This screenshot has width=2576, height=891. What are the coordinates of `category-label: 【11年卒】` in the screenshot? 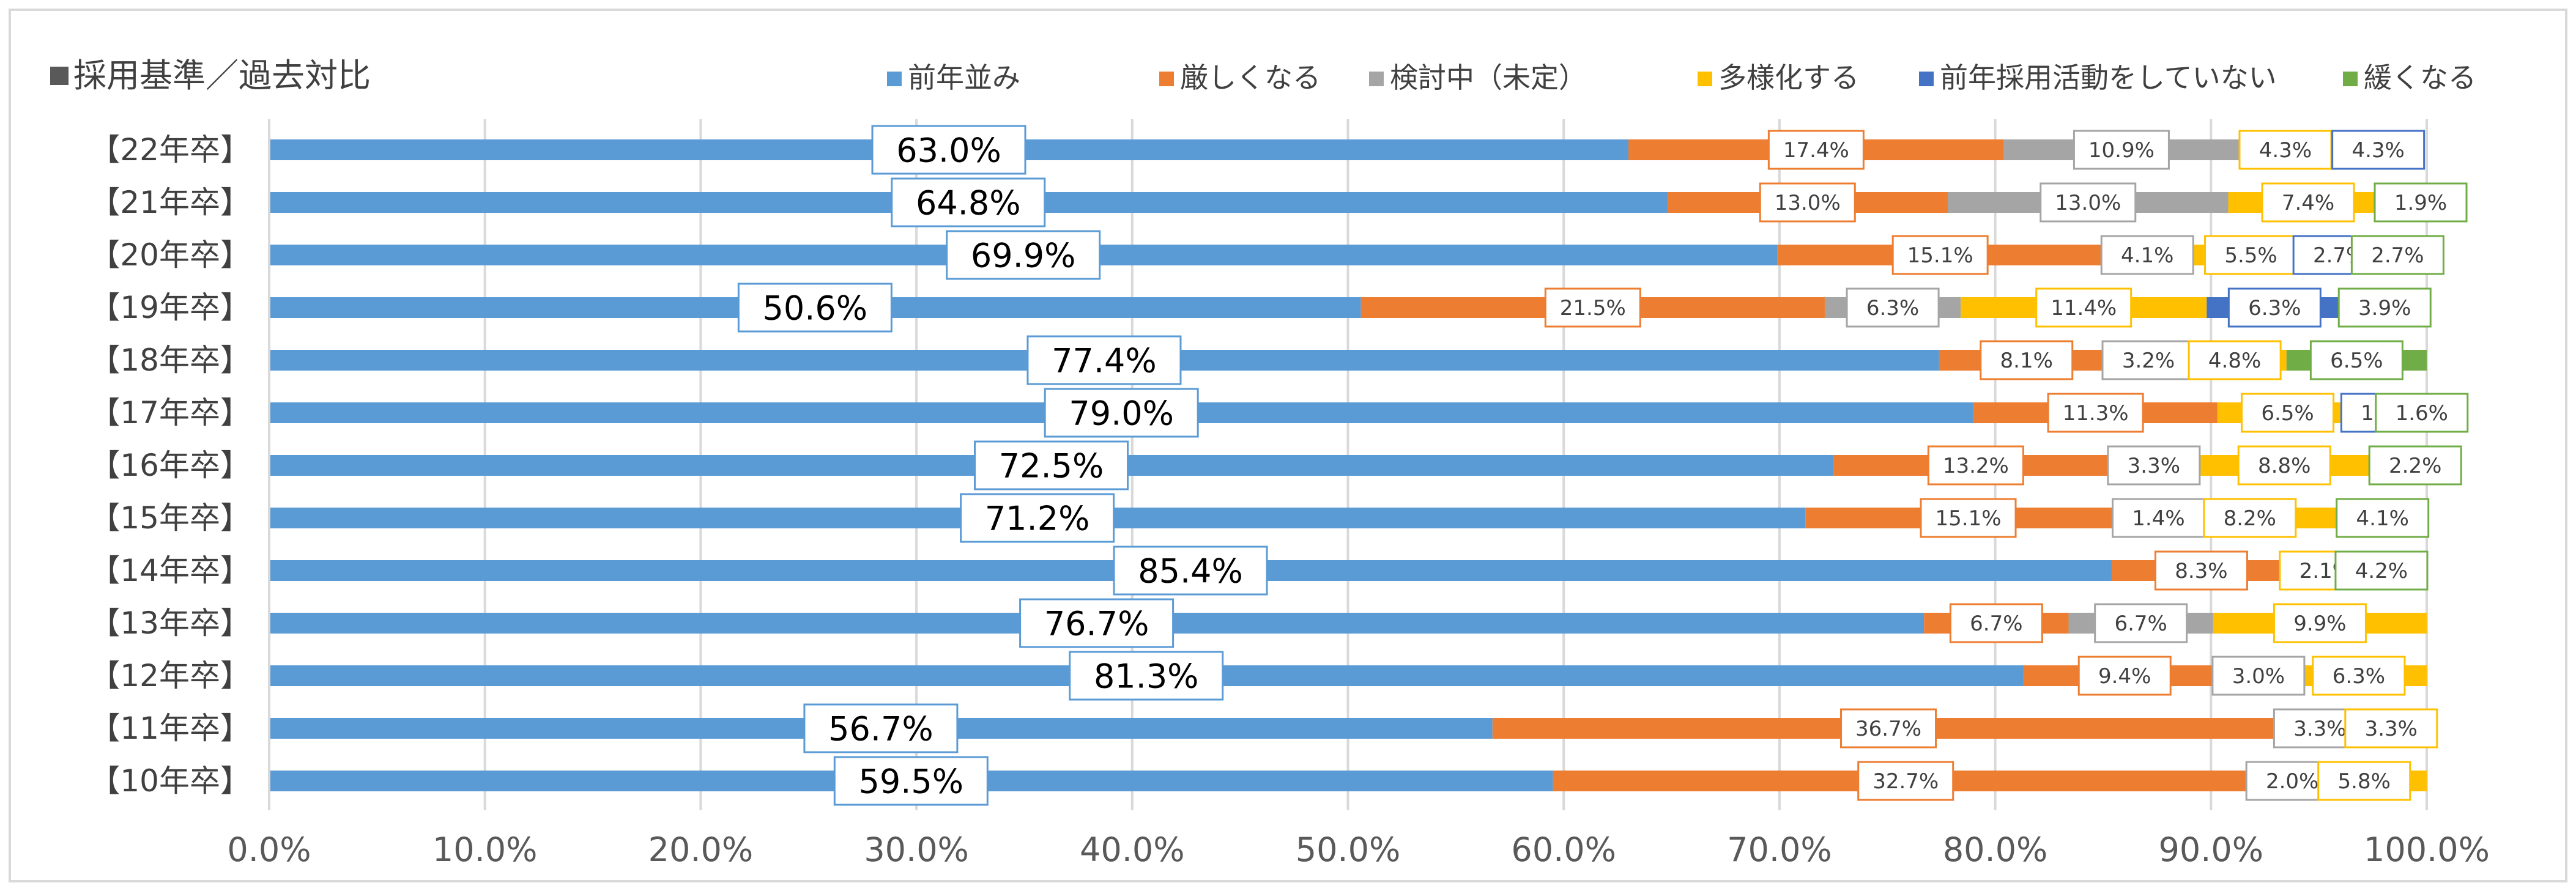 It's located at (170, 728).